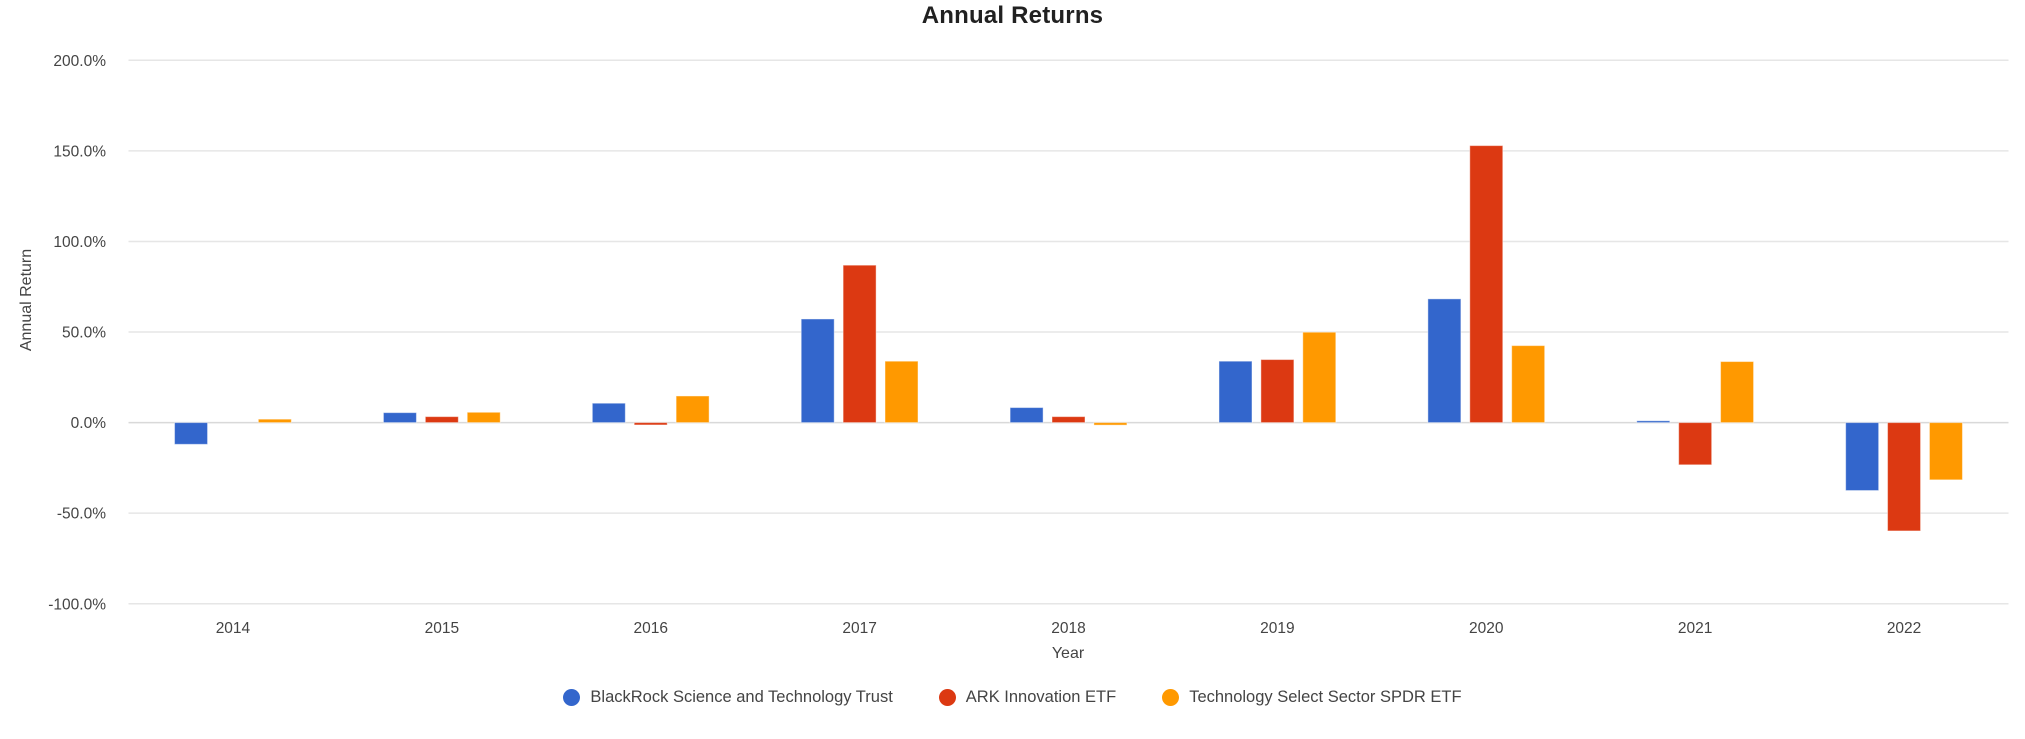 The width and height of the screenshot is (2025, 739). What do you see at coordinates (1026, 415) in the screenshot?
I see `bar-2018-series0` at bounding box center [1026, 415].